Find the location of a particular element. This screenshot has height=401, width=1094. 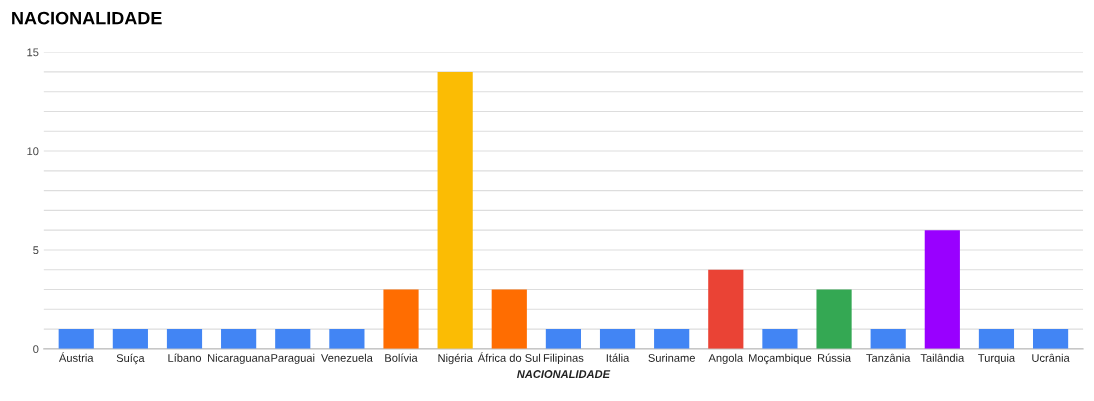

x-tick-label: Filipinas is located at coordinates (563, 359).